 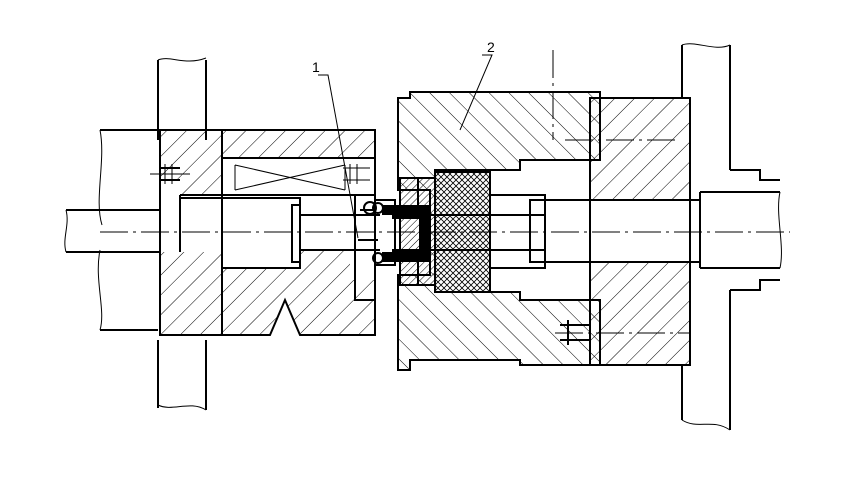 What do you see at coordinates (265, 232) in the screenshot?
I see `left-housing` at bounding box center [265, 232].